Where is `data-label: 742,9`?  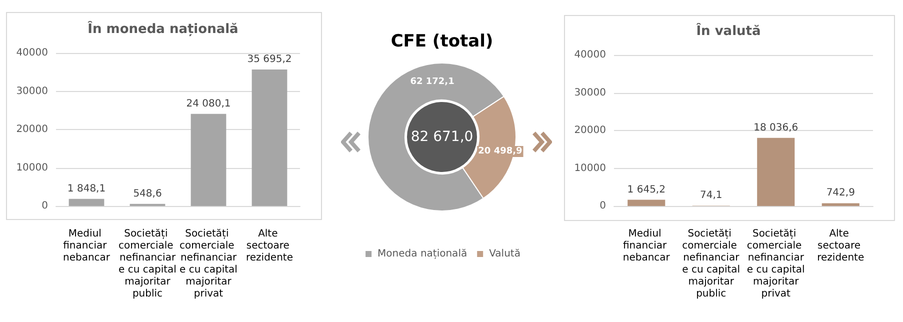
data-label: 742,9 is located at coordinates (840, 193).